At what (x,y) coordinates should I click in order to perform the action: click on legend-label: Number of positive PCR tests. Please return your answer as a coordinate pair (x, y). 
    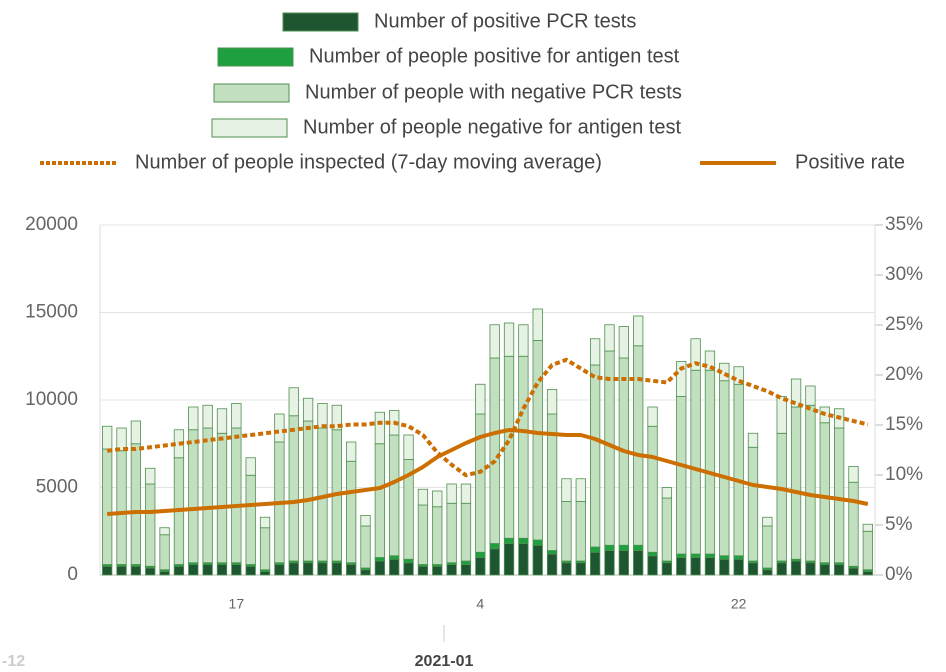
    Looking at the image, I should click on (505, 21).